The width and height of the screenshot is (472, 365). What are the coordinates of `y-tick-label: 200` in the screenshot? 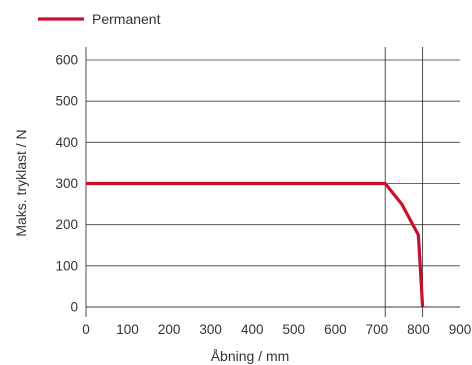 It's located at (66, 224).